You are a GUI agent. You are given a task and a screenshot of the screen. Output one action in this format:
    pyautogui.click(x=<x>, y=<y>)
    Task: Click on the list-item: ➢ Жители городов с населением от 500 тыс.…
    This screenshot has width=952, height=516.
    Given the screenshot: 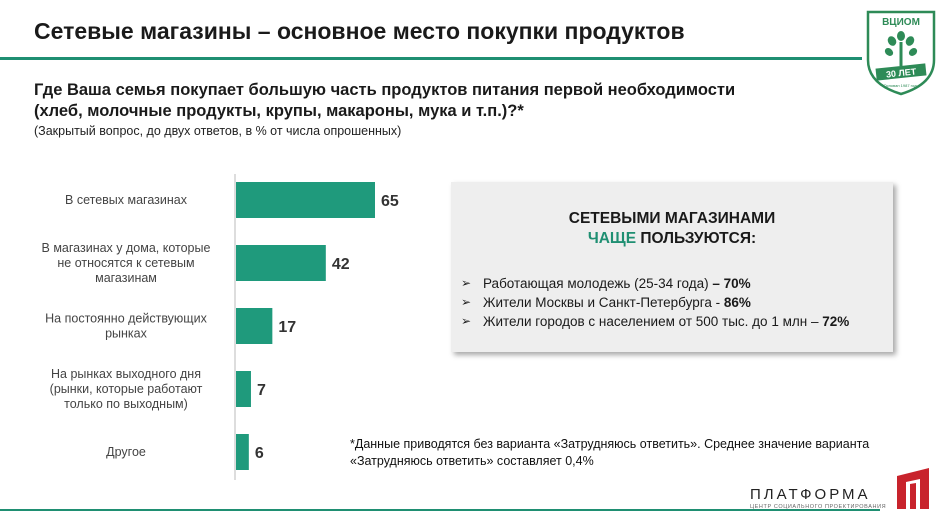 What is the action you would take?
    pyautogui.click(x=671, y=321)
    